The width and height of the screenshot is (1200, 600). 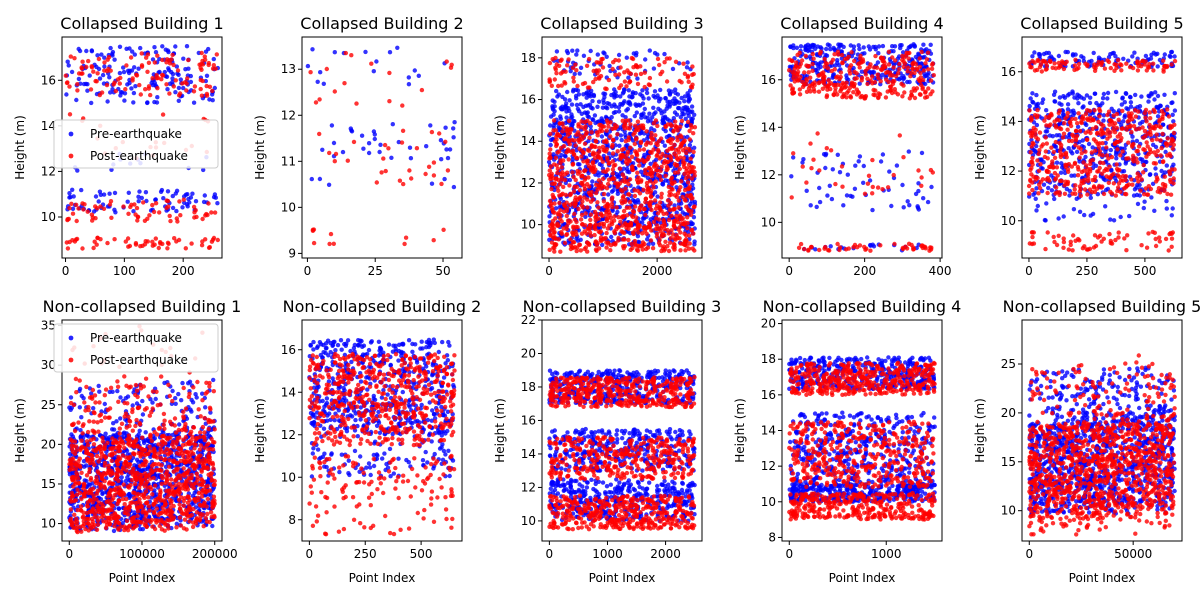 What do you see at coordinates (1008, 171) in the screenshot?
I see `y-tick-label: 12` at bounding box center [1008, 171].